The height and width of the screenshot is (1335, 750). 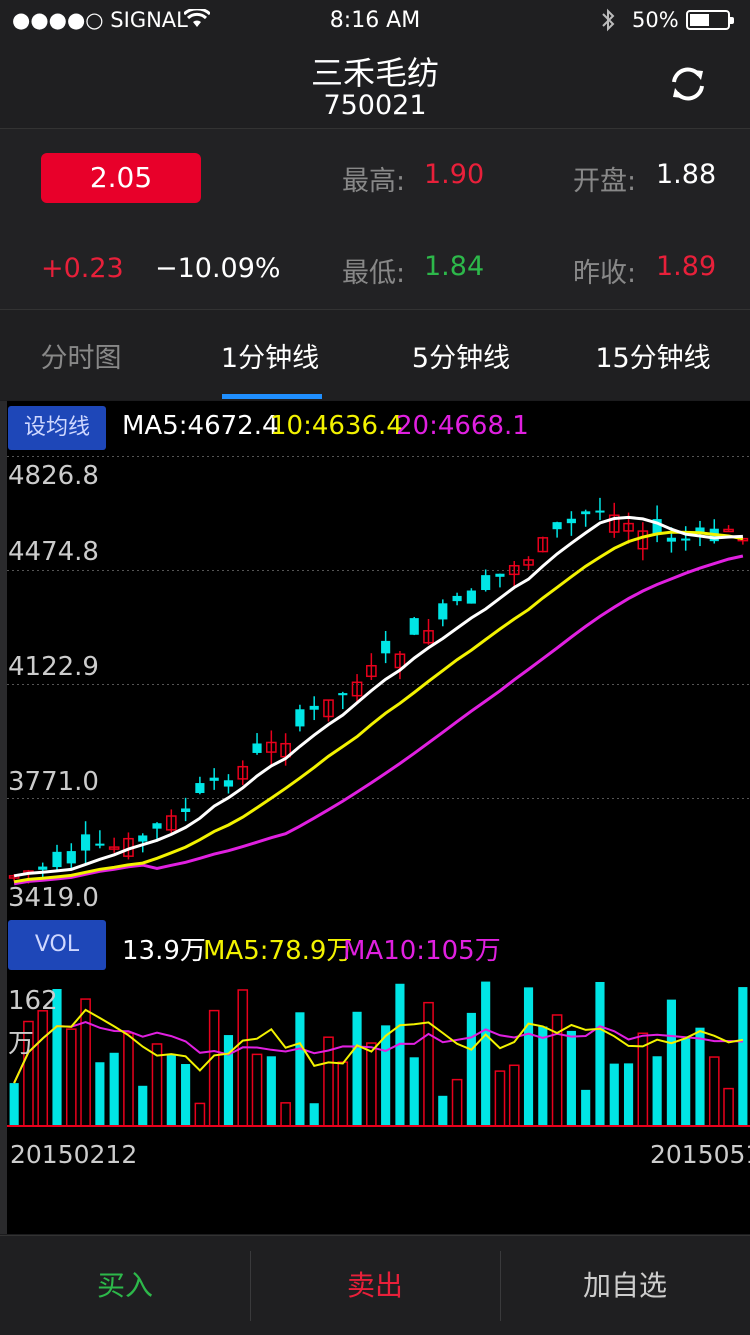 What do you see at coordinates (124, 1285) in the screenshot?
I see `buy-button: 买入` at bounding box center [124, 1285].